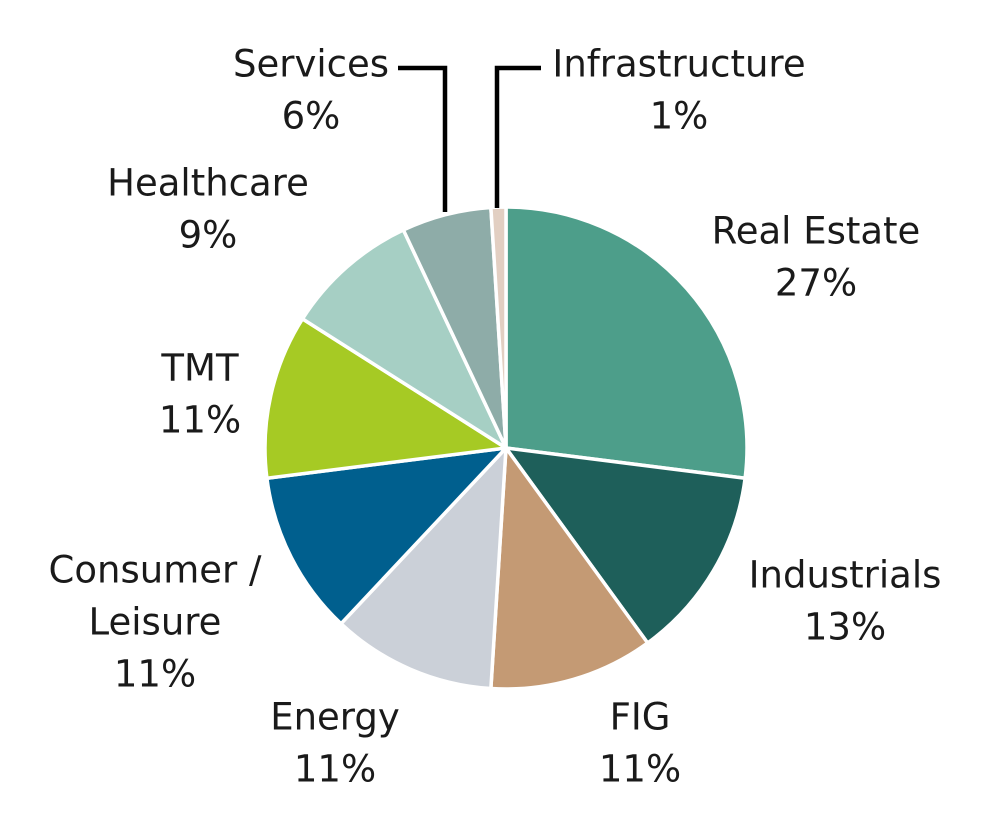  I want to click on slice-name-real-estate: Real Estate, so click(816, 231).